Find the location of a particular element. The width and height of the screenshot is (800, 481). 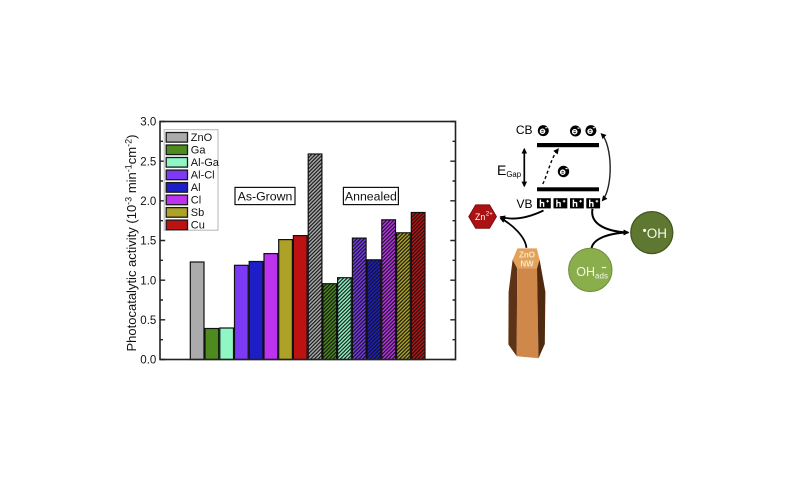

svg-text:Photocatalytic activity (10-3: Photocatalytic activity (10-3 min-1cm-2) is located at coordinates (131, 243).